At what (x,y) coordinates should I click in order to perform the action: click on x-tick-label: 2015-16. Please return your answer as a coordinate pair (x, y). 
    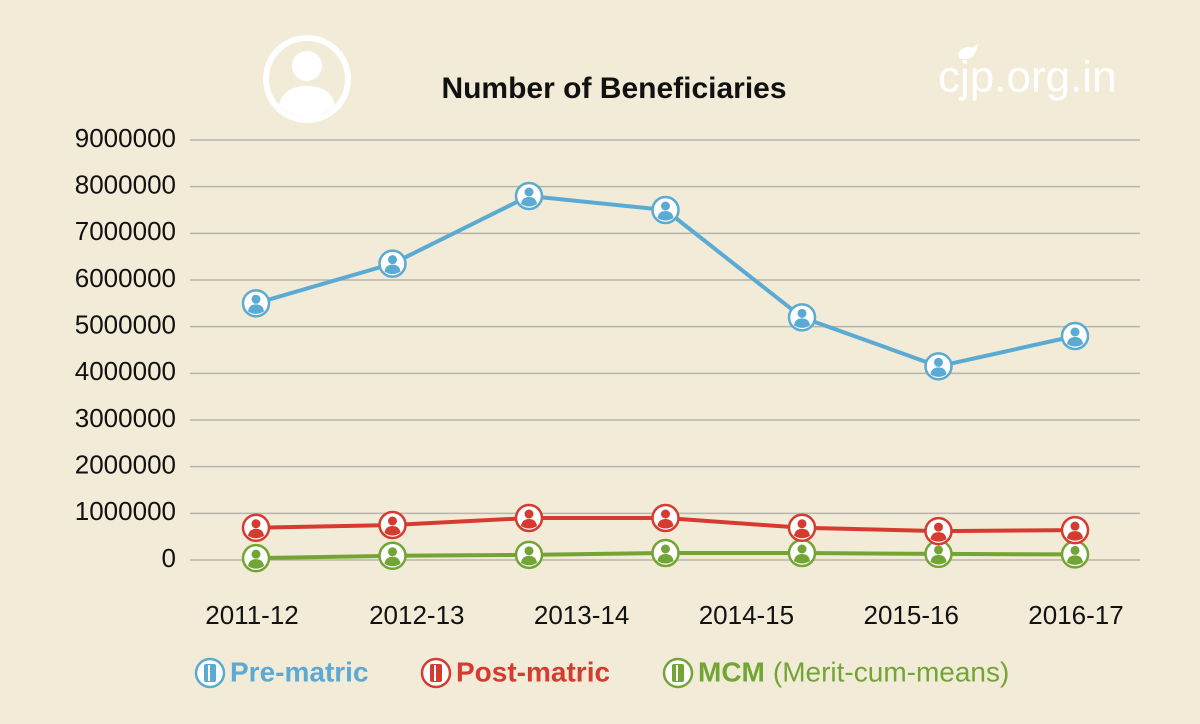
    Looking at the image, I should click on (910, 615).